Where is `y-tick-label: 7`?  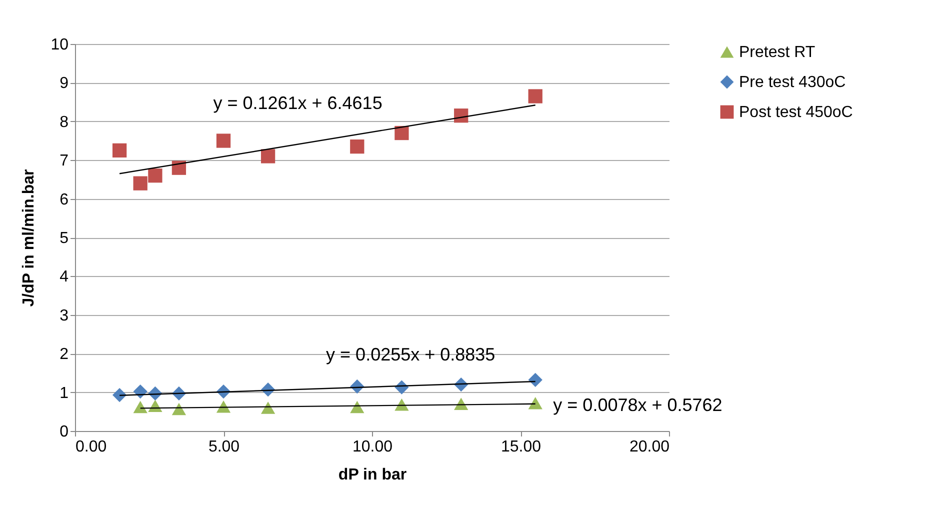
y-tick-label: 7 is located at coordinates (64, 161).